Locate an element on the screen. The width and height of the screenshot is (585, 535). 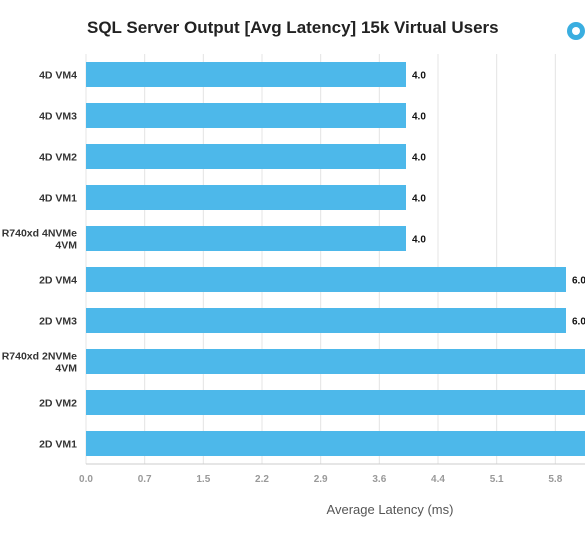
x-tick-label: 5.1 is located at coordinates (497, 479).